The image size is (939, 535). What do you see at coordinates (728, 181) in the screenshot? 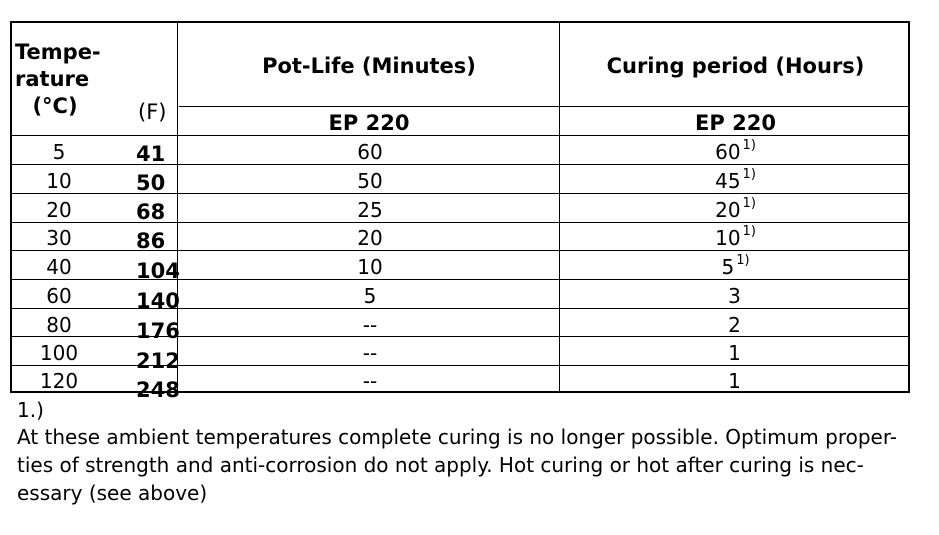
I see `curing-value: 45` at bounding box center [728, 181].